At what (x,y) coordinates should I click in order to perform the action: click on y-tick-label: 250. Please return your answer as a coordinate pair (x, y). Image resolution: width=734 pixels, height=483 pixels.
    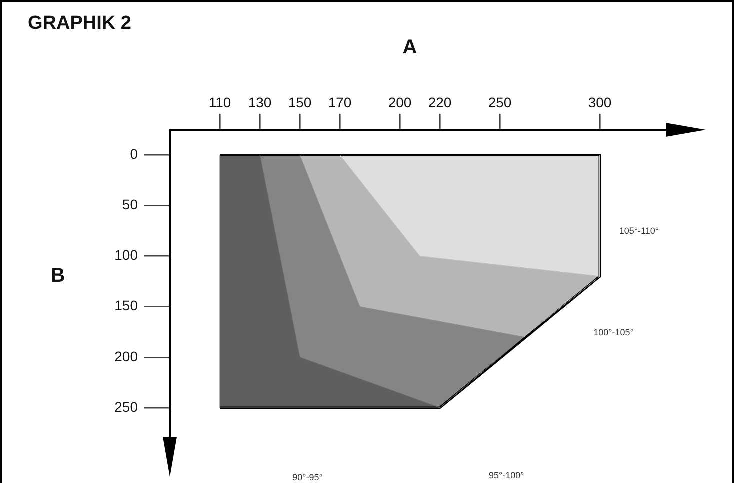
    Looking at the image, I should click on (126, 406).